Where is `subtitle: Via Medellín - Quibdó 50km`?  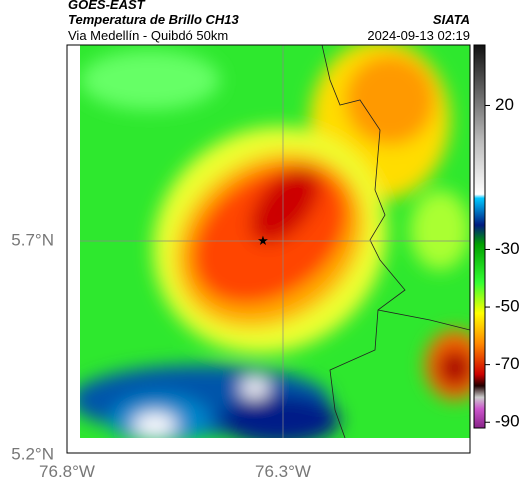
subtitle: Via Medellín - Quibdó 50km is located at coordinates (148, 35).